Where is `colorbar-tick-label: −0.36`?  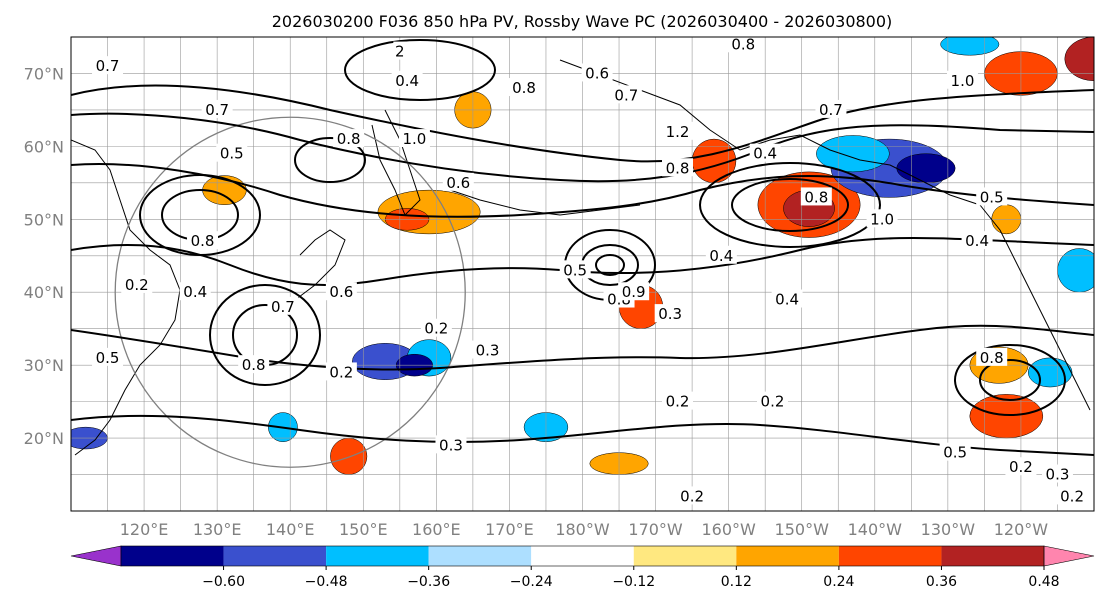
colorbar-tick-label: −0.36 is located at coordinates (428, 582).